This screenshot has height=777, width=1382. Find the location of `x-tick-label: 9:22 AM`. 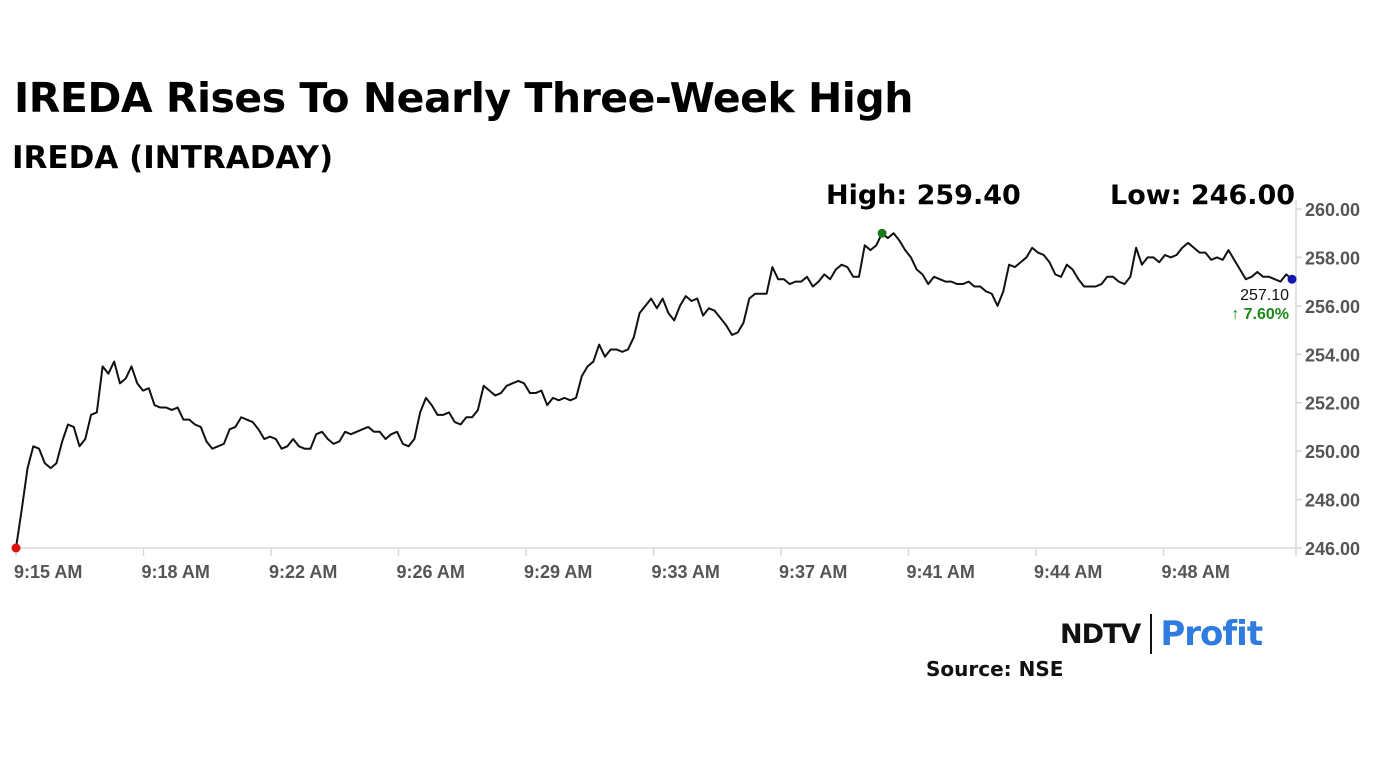

x-tick-label: 9:22 AM is located at coordinates (303, 572).